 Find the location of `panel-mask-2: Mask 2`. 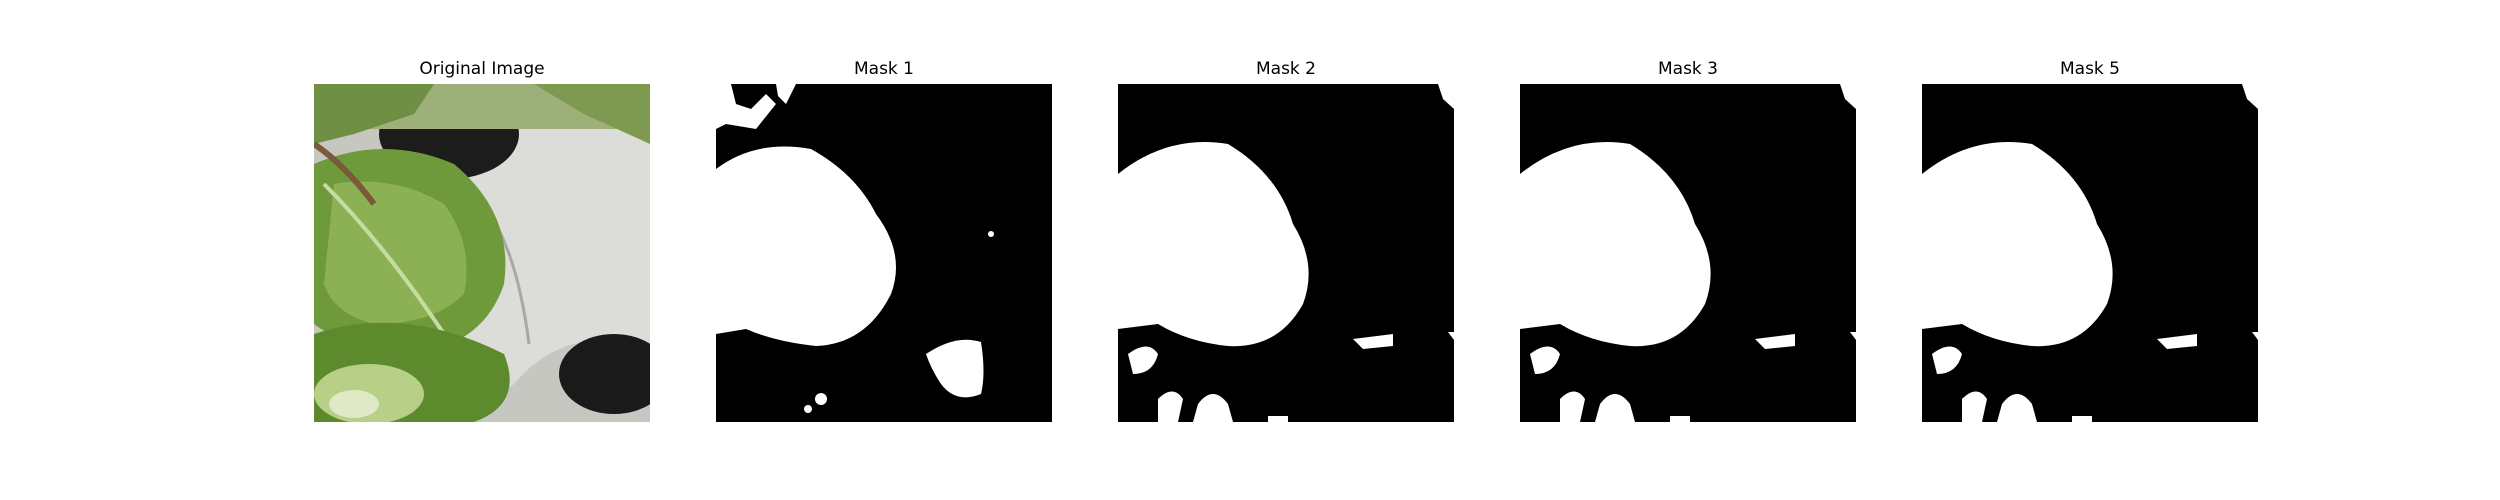

panel-mask-2: Mask 2 is located at coordinates (1286, 240).